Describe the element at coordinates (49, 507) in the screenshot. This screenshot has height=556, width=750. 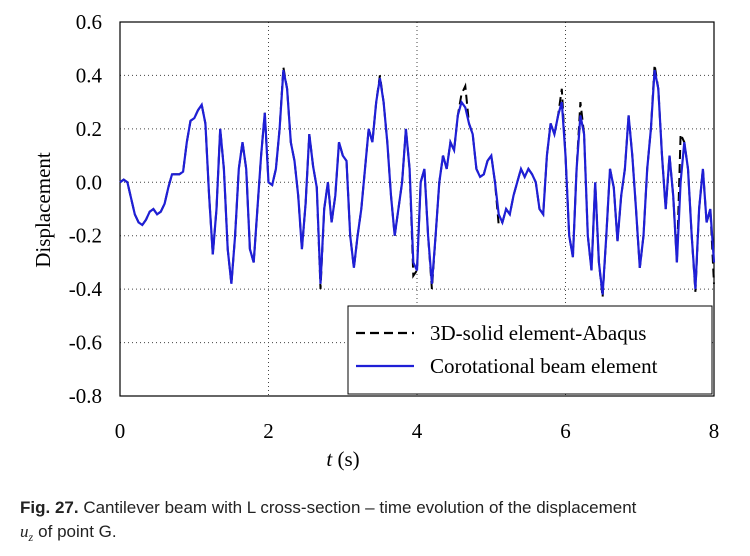
I see `caption-label: Fig. 27.` at that location.